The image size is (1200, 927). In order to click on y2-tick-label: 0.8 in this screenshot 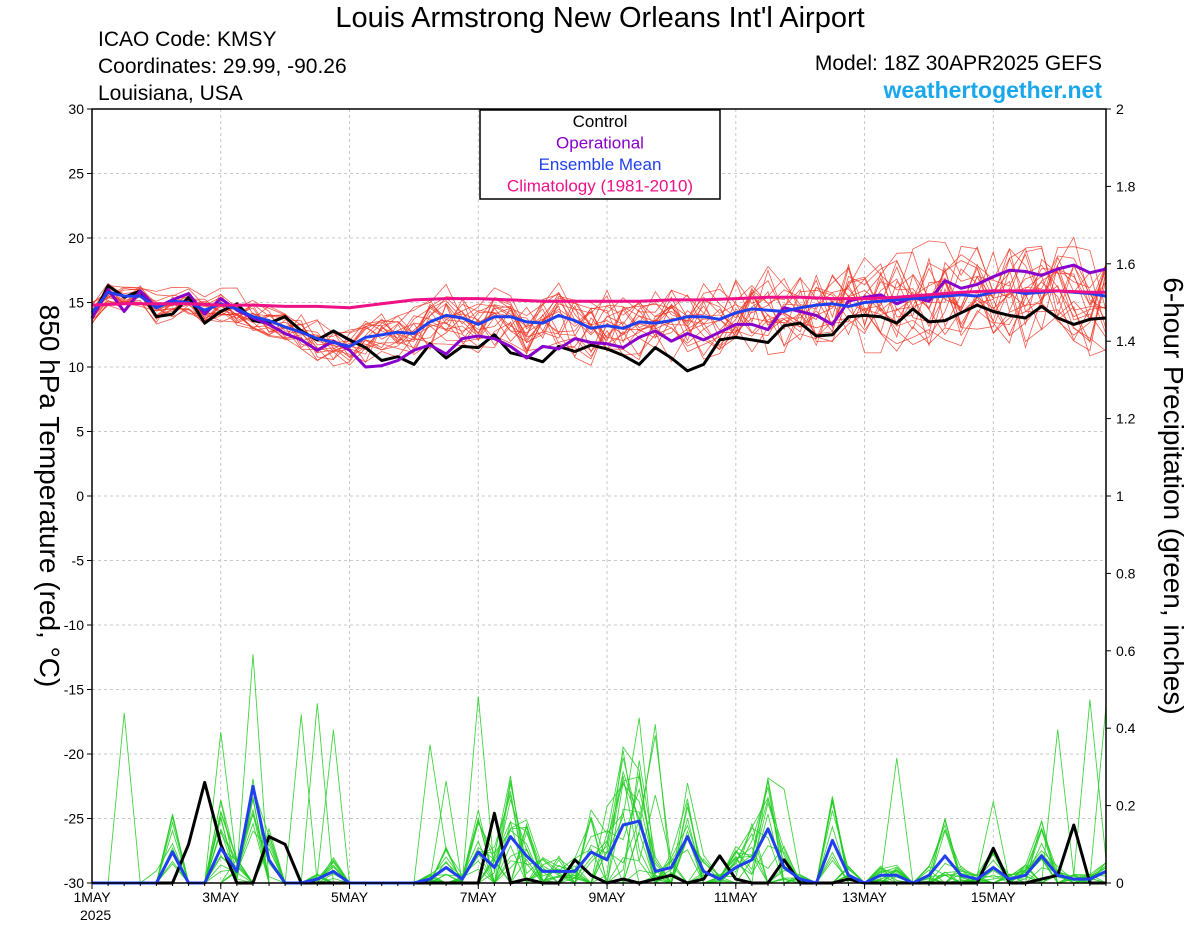, I will do `click(1126, 573)`.